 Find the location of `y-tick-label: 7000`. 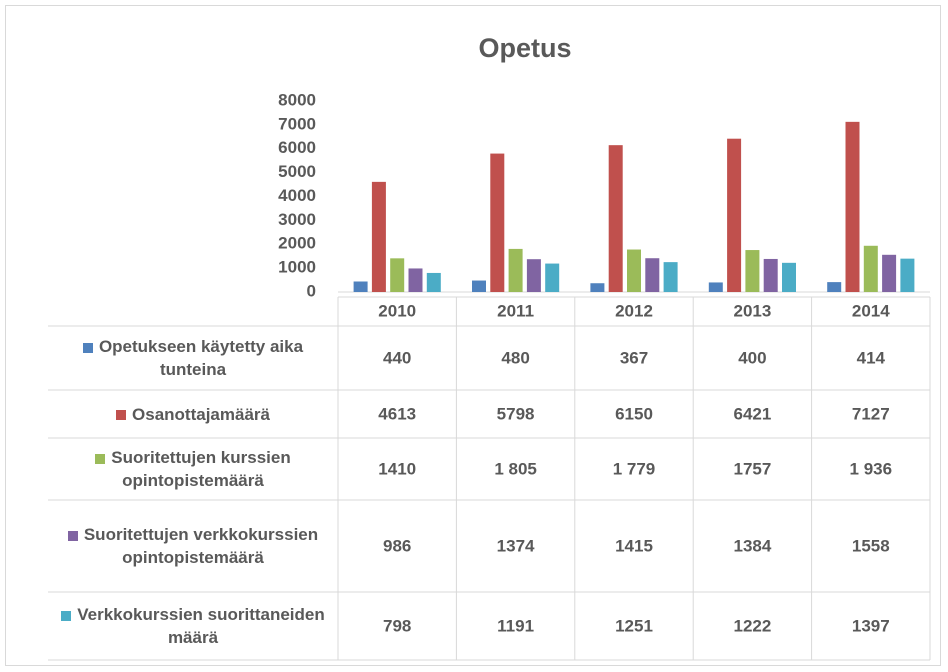

y-tick-label: 7000 is located at coordinates (297, 123).